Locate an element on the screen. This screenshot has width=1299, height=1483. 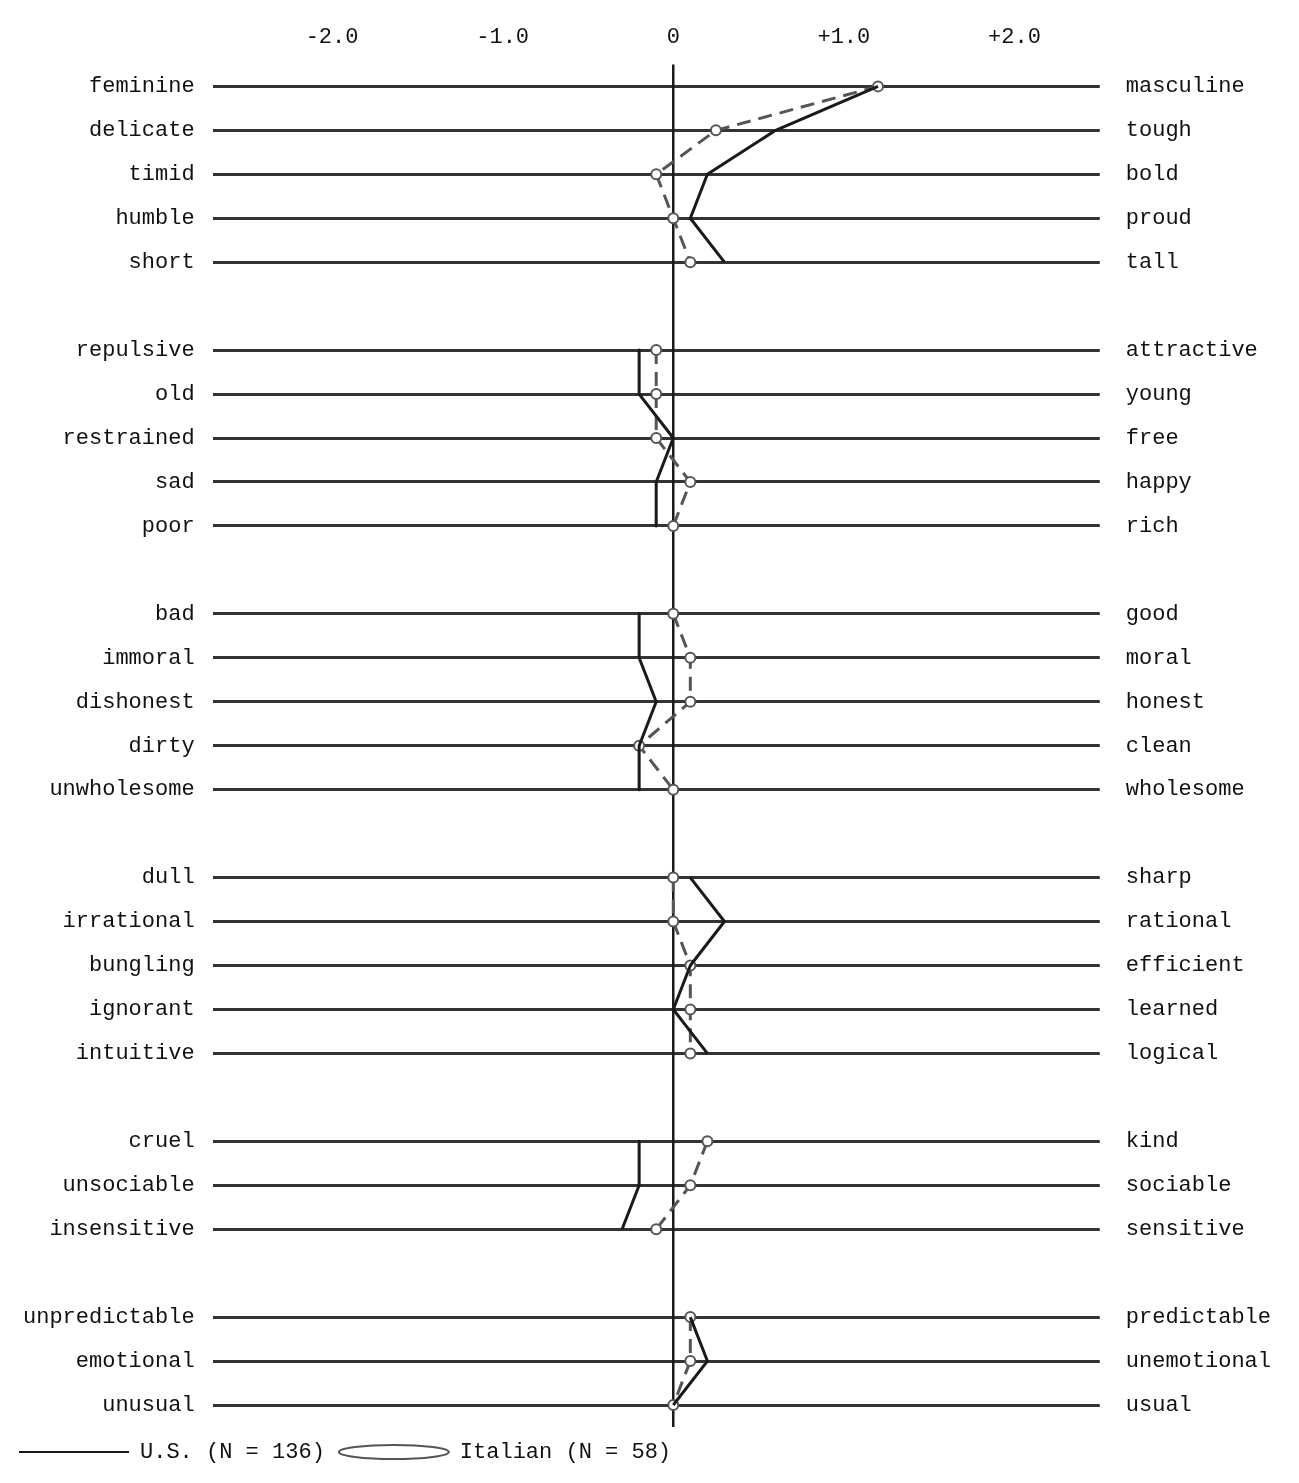
y-tick-label: short is located at coordinates (161, 263).